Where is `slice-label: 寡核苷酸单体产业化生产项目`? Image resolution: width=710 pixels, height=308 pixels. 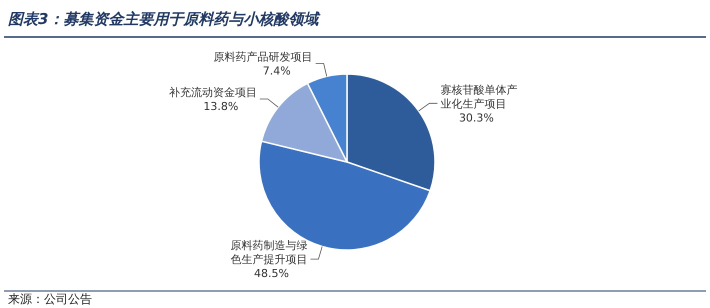
slice-label: 寡核苷酸单体产业化生产项目 is located at coordinates (479, 96).